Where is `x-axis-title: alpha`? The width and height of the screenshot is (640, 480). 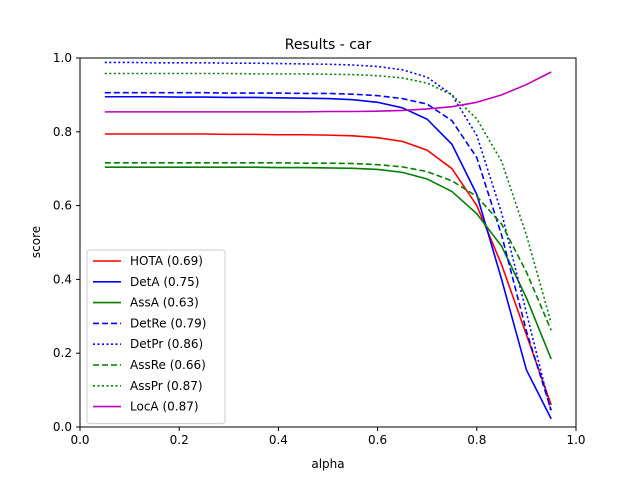
x-axis-title: alpha is located at coordinates (327, 464).